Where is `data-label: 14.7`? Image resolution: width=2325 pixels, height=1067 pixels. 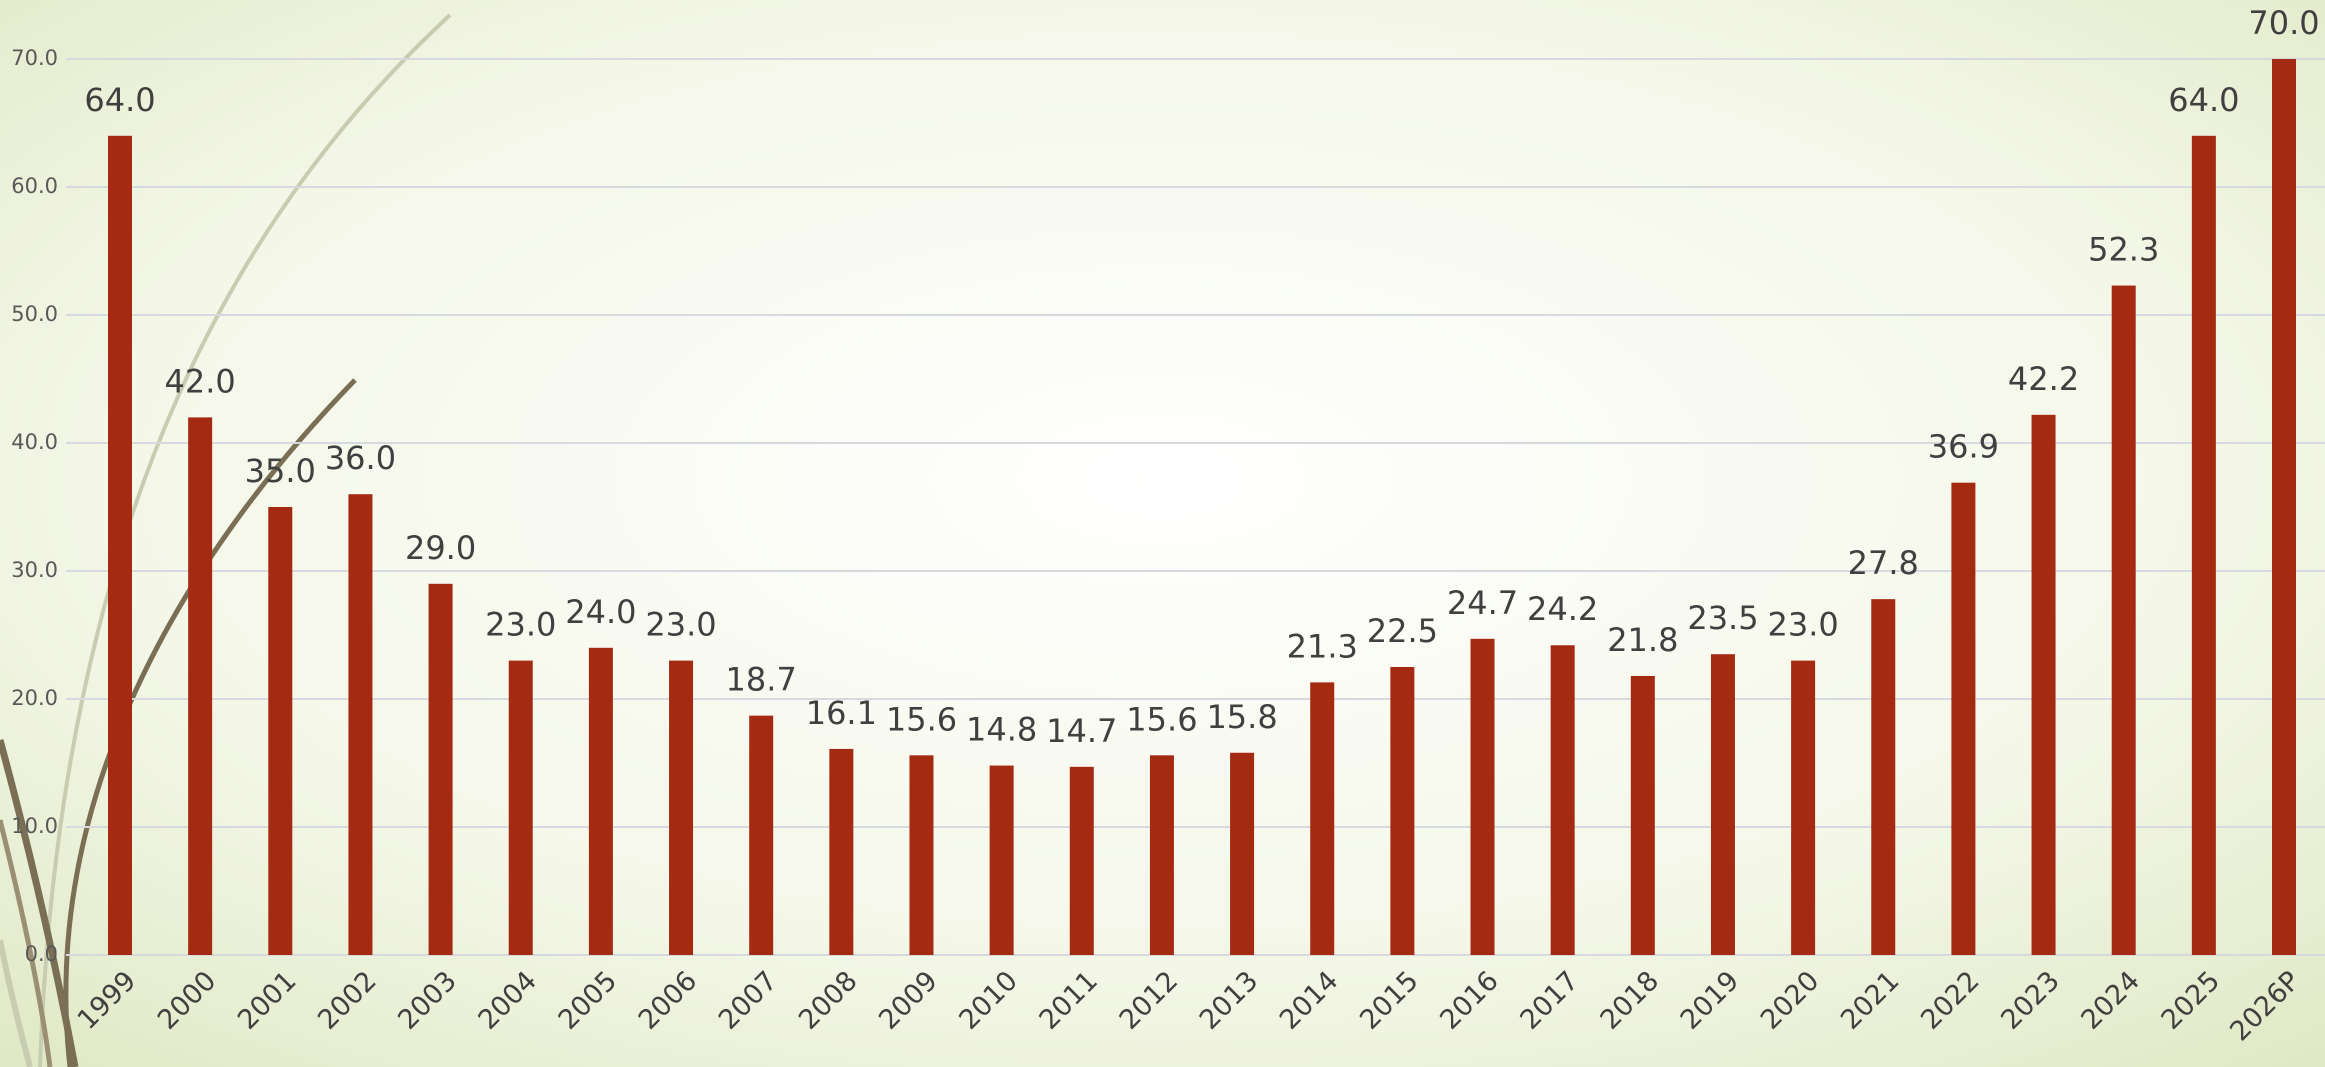
data-label: 14.7 is located at coordinates (1081, 731).